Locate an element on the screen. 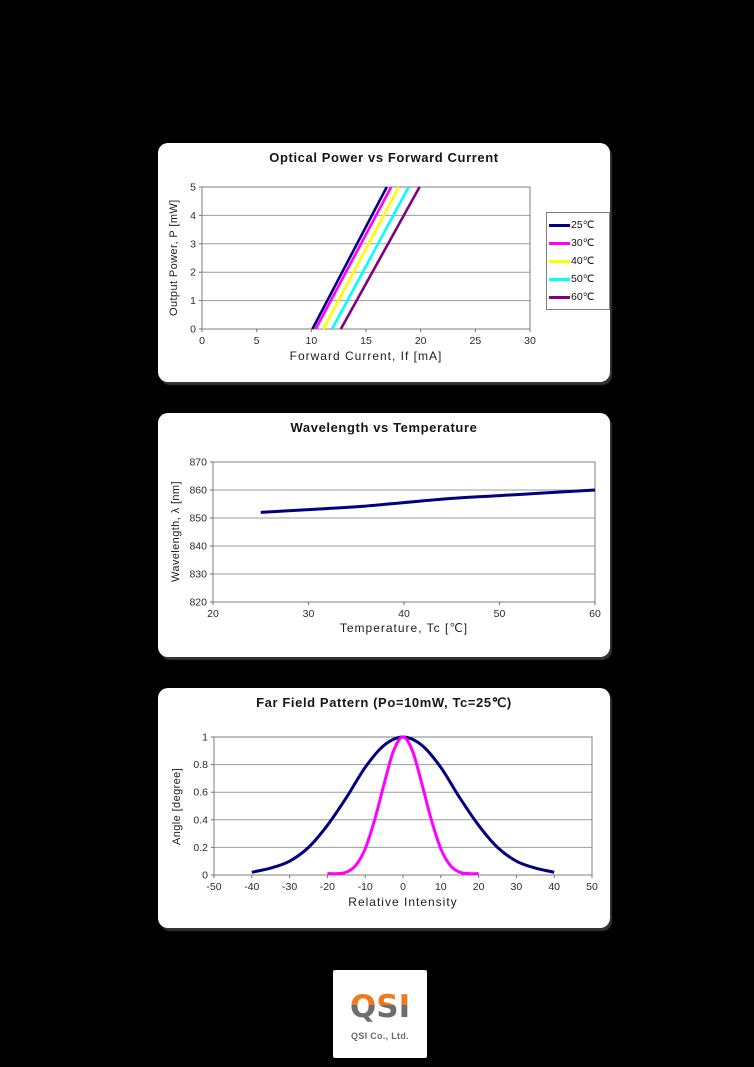 The height and width of the screenshot is (1067, 754). series-wavelength is located at coordinates (428, 501).